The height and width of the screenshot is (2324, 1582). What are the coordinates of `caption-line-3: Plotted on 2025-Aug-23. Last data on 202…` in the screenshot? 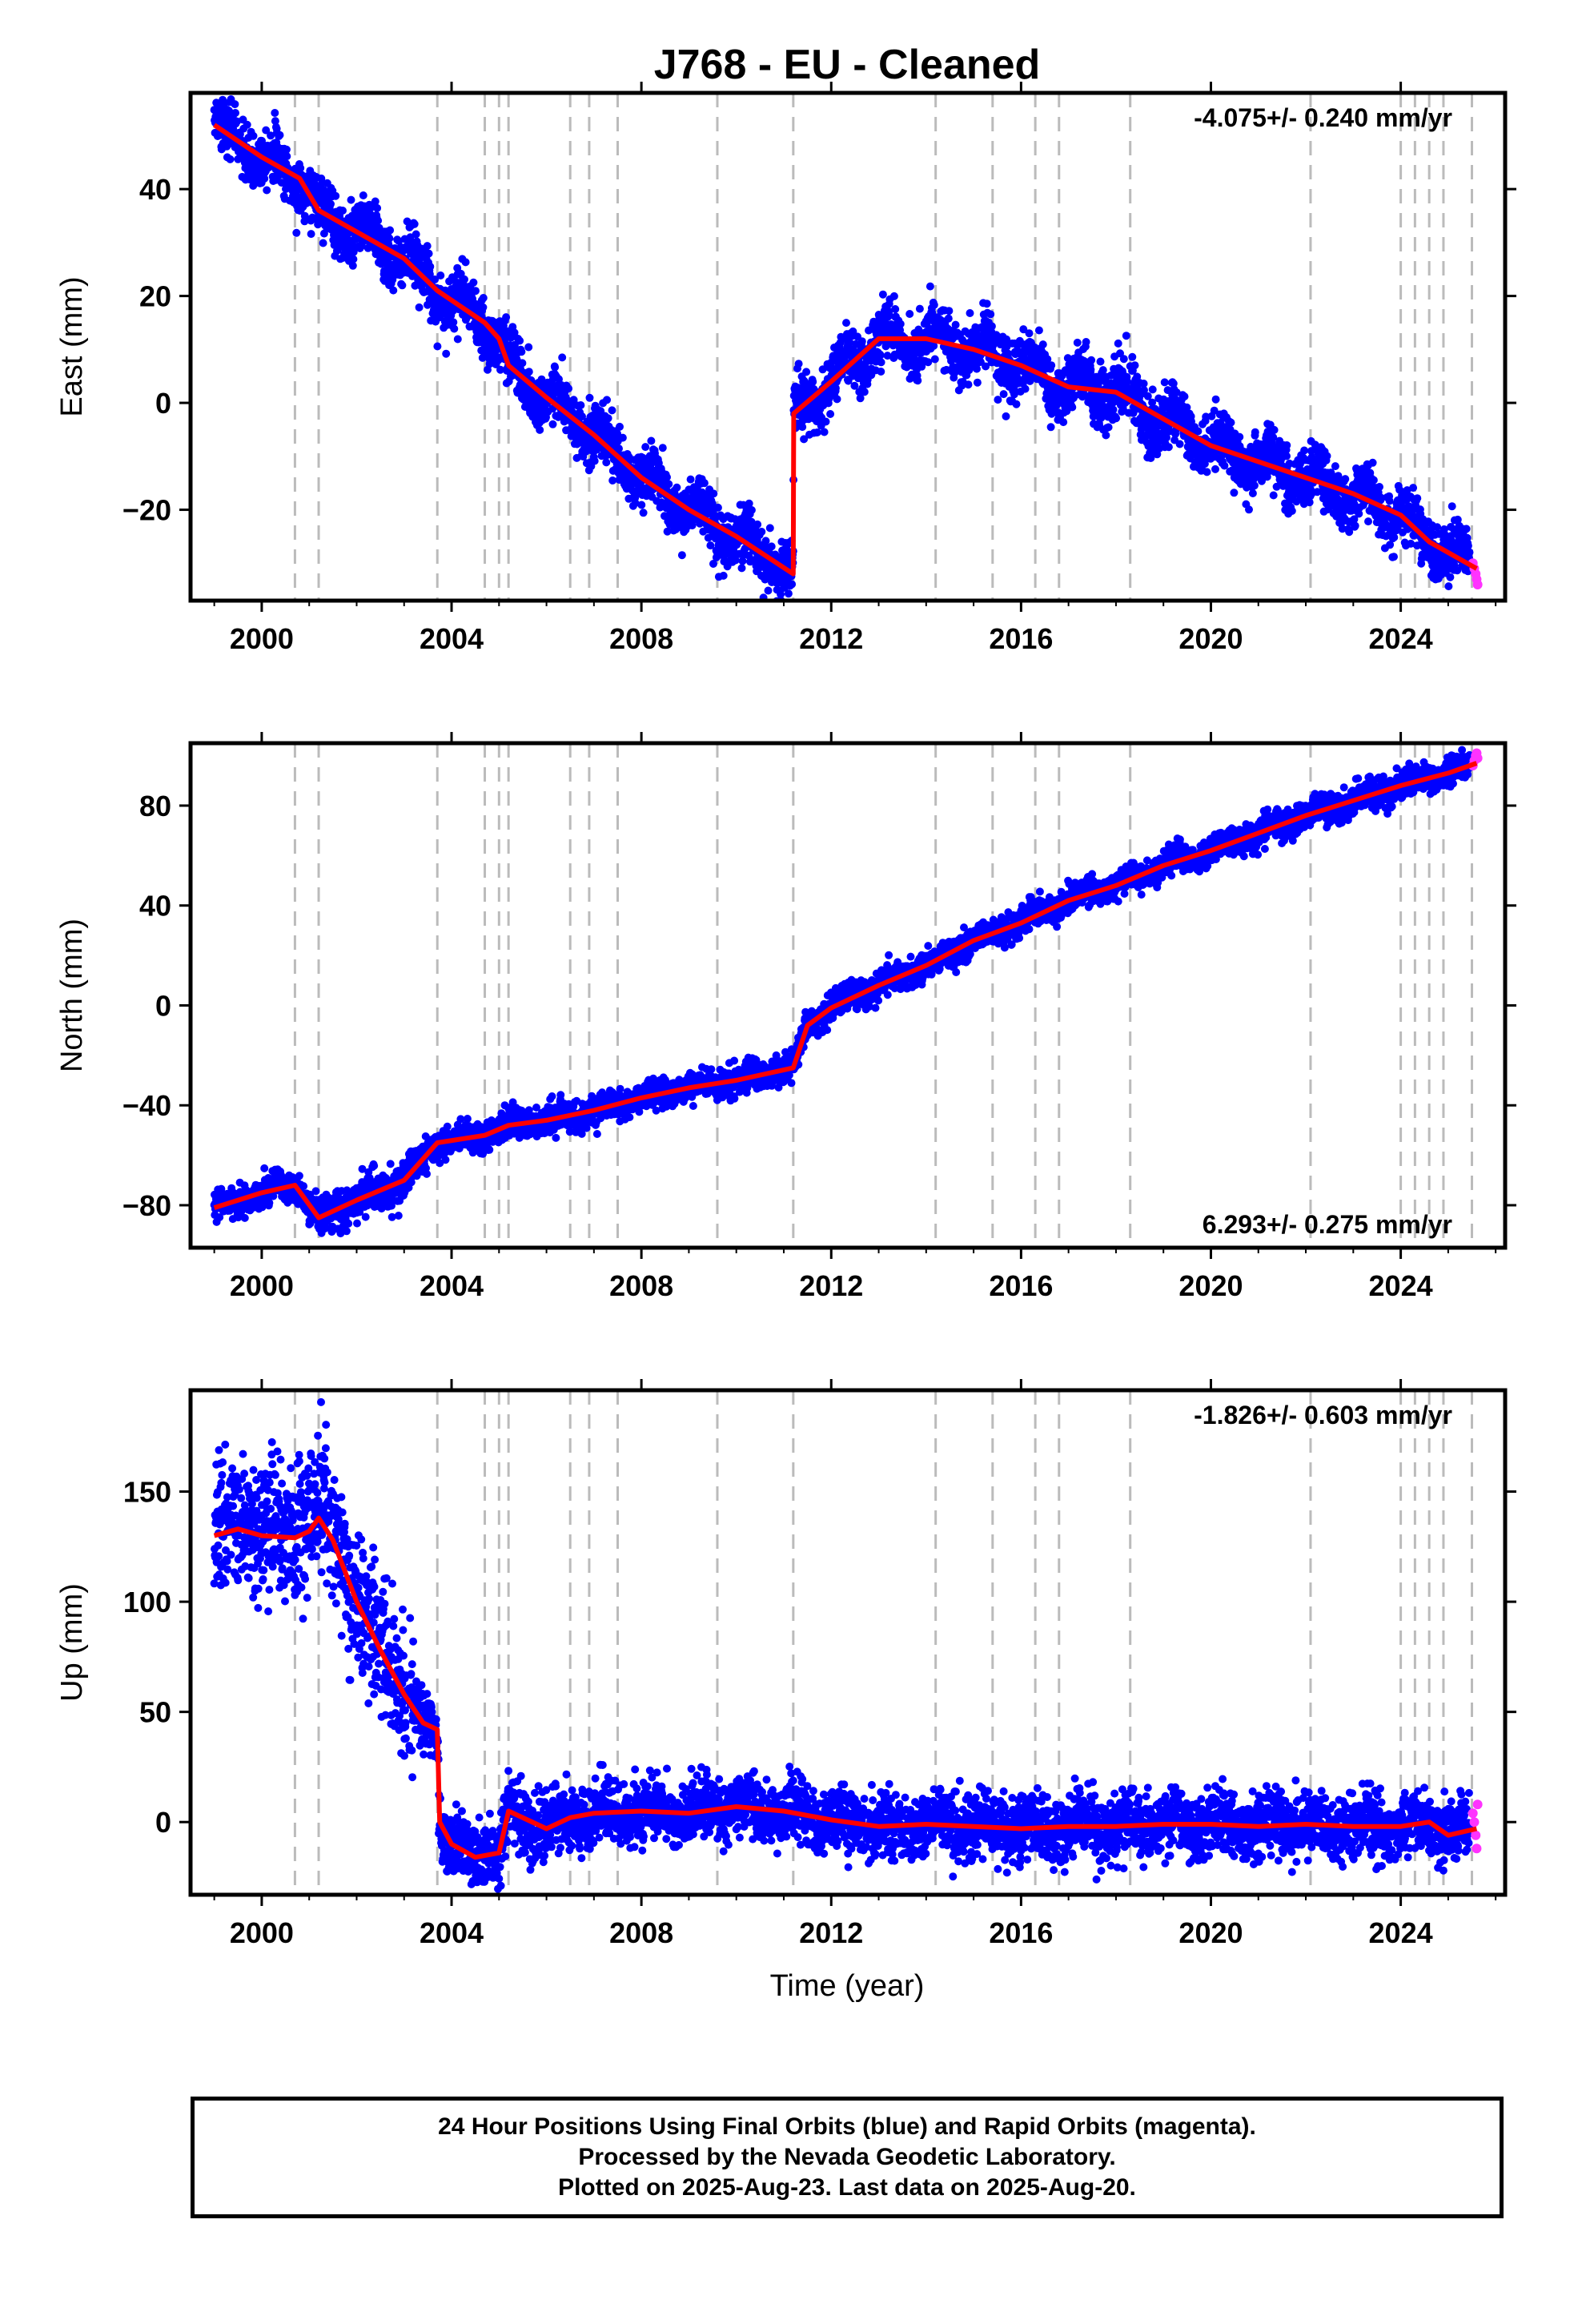 It's located at (847, 2188).